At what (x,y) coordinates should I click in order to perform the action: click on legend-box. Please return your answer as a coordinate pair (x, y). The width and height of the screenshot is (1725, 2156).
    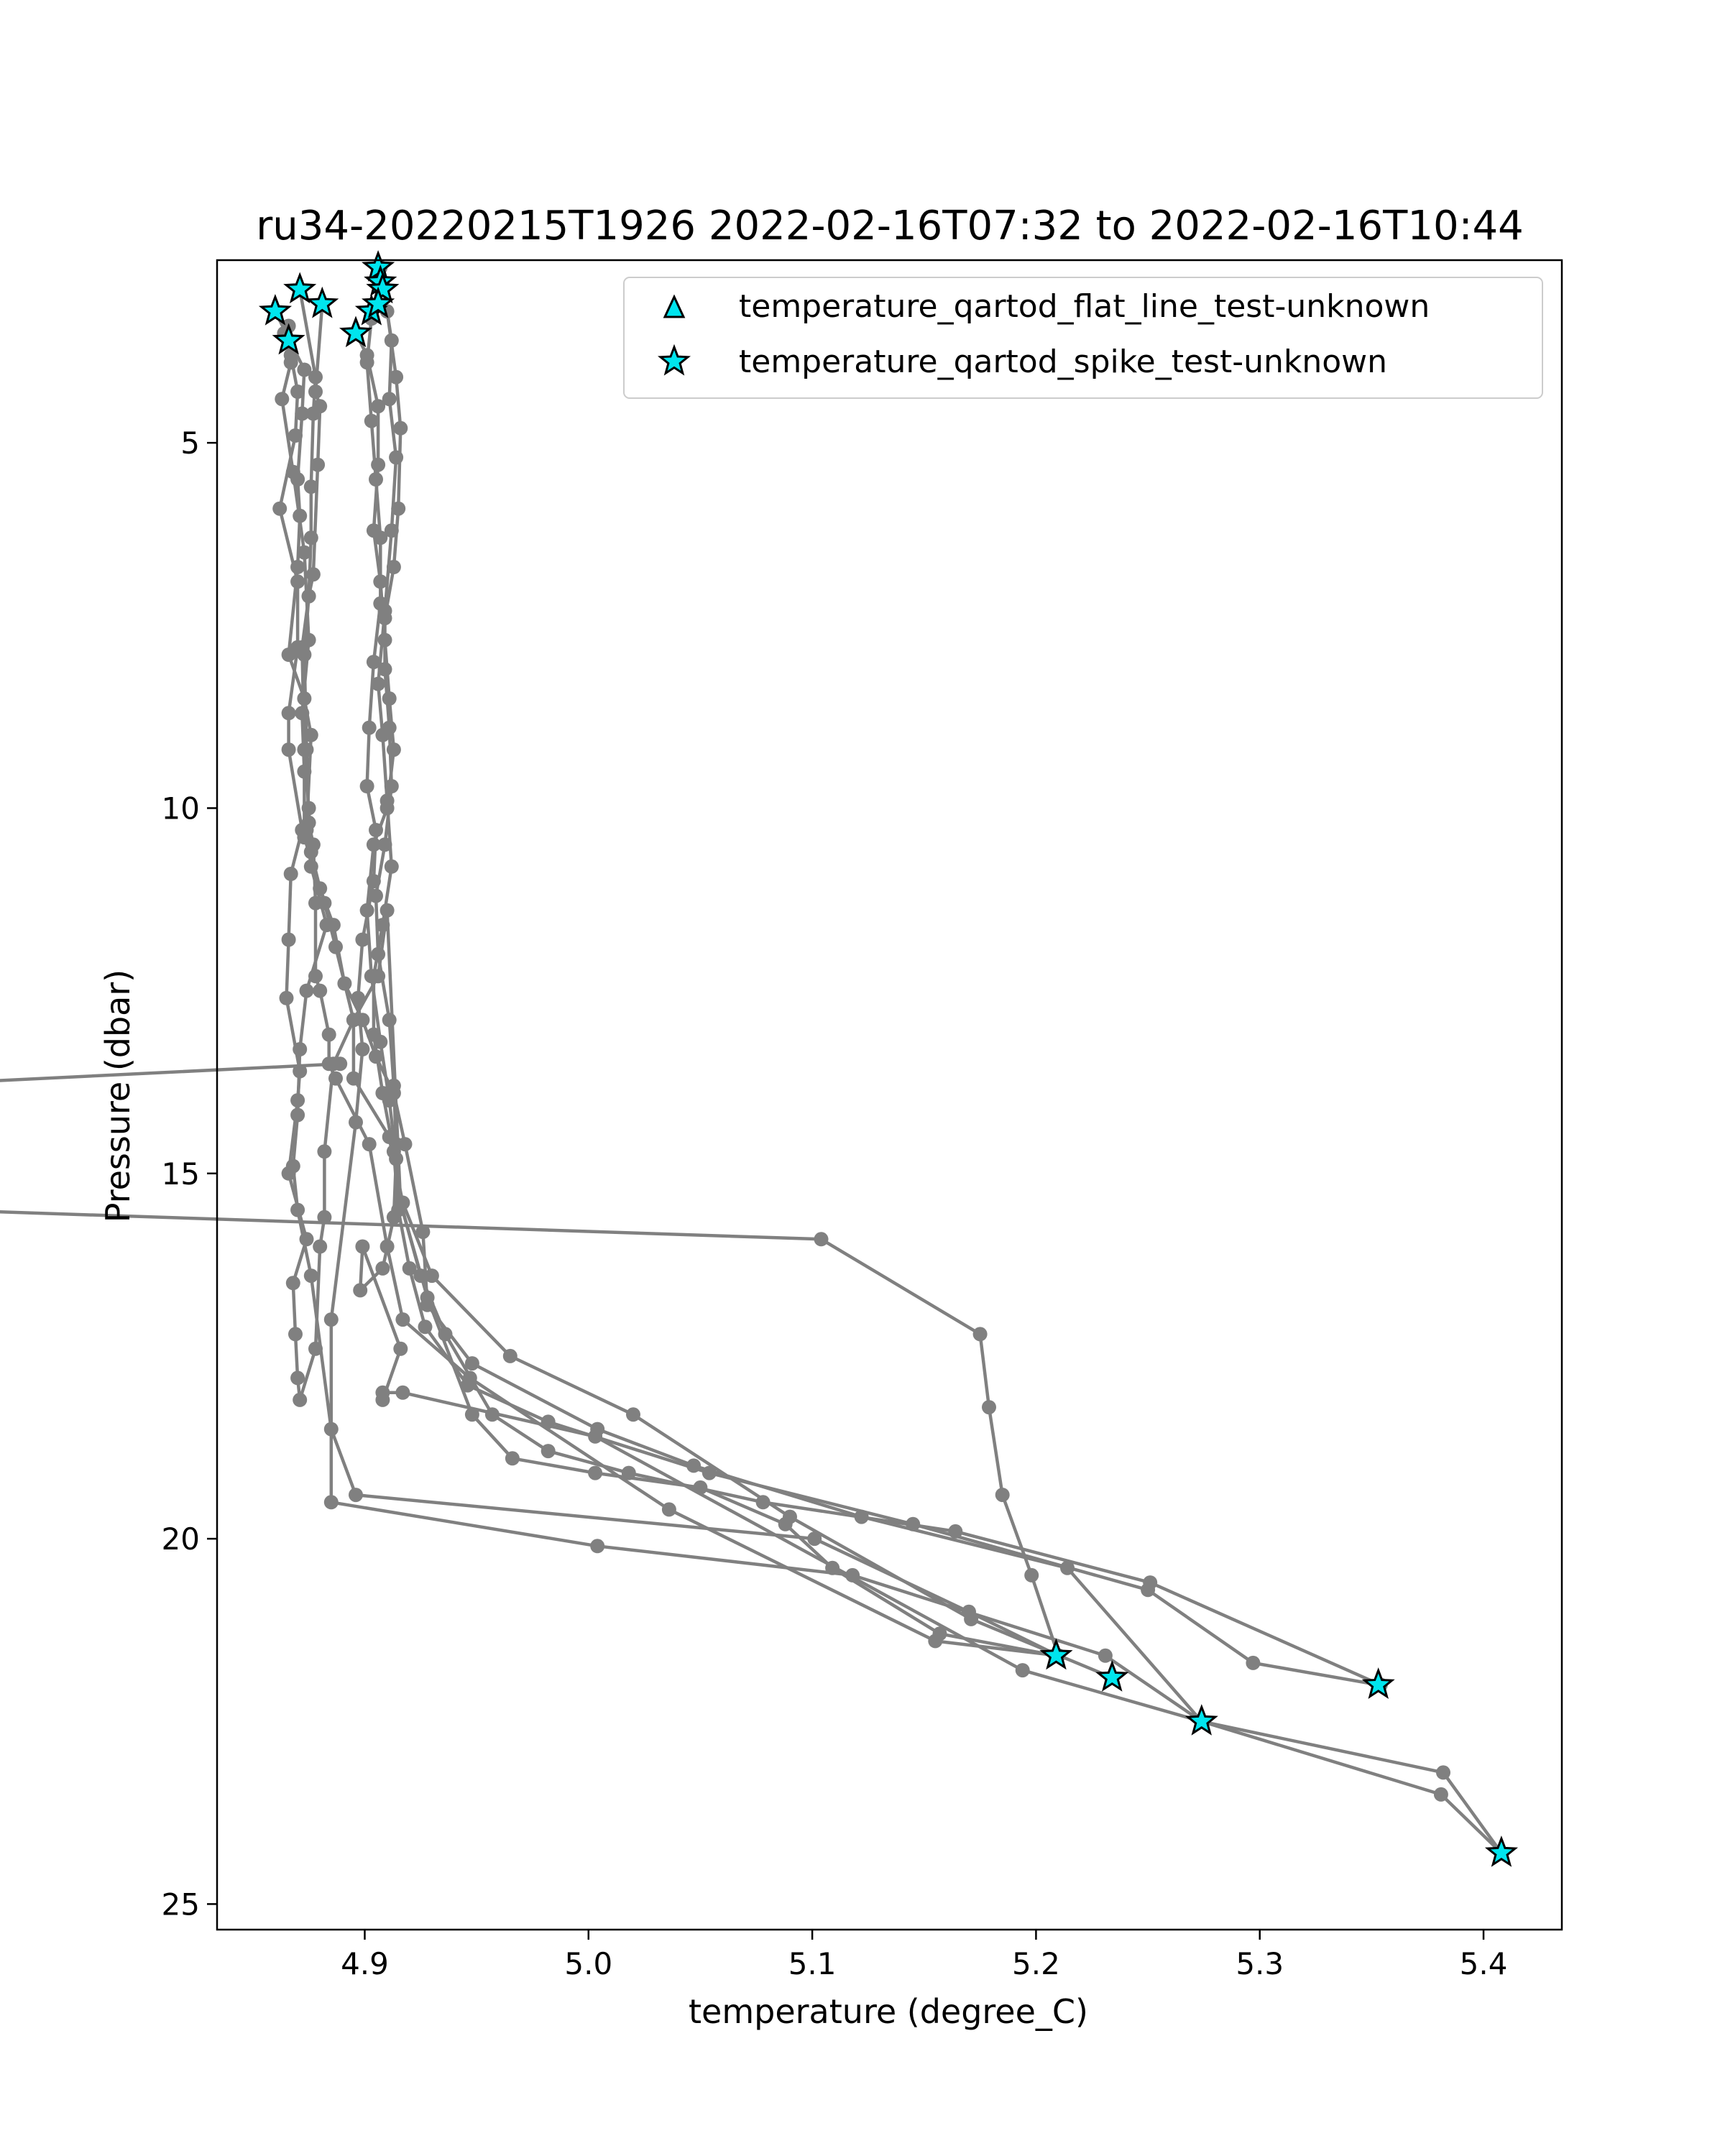
    Looking at the image, I should click on (1083, 338).